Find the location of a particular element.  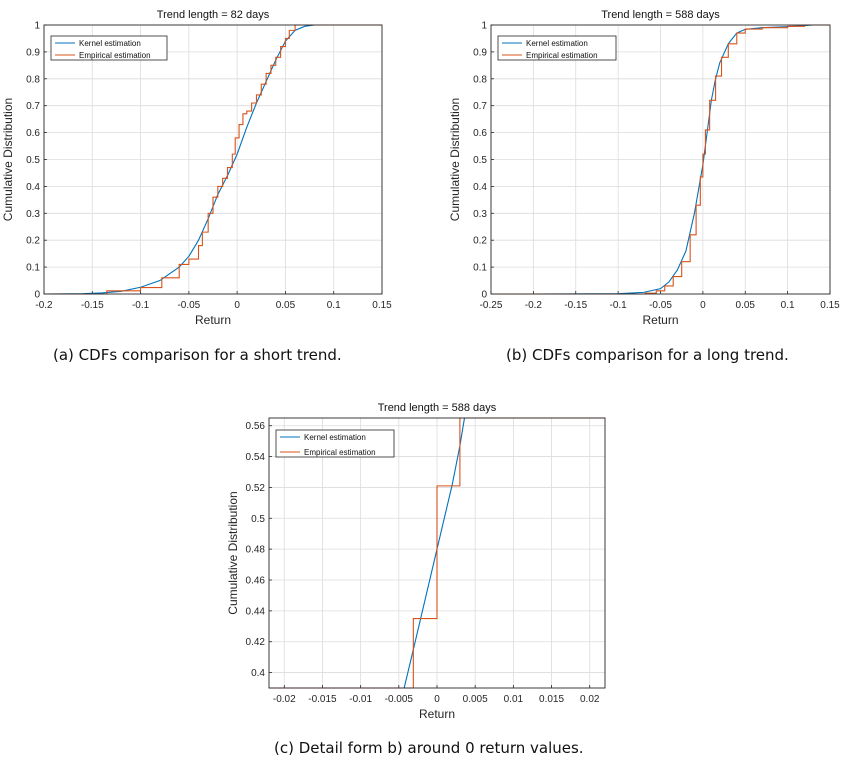

x-tick-label: 0.005 is located at coordinates (475, 699).